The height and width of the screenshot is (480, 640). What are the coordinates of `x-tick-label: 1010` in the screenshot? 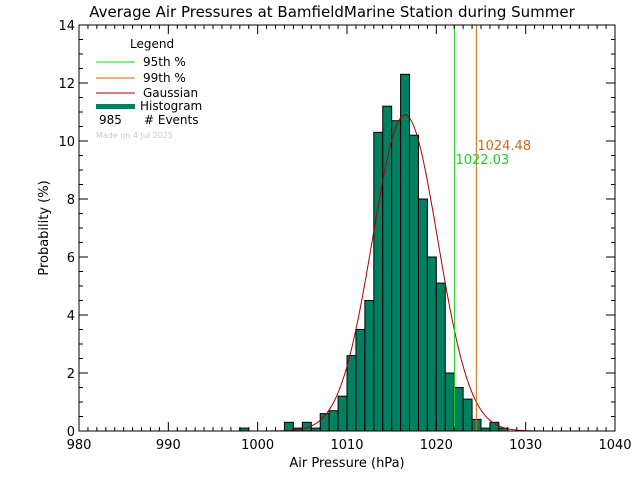 It's located at (346, 445).